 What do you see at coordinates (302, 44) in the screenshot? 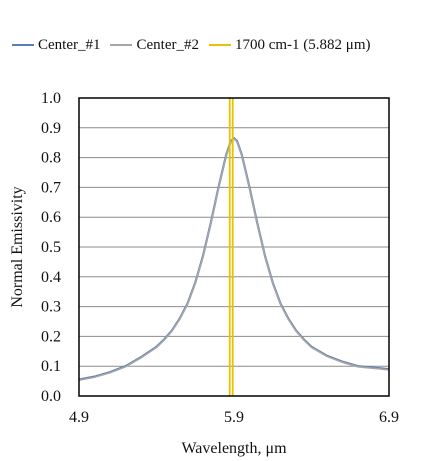
I see `legend-label-reference-line: 1700 cm-1 (5.882 μm)` at bounding box center [302, 44].